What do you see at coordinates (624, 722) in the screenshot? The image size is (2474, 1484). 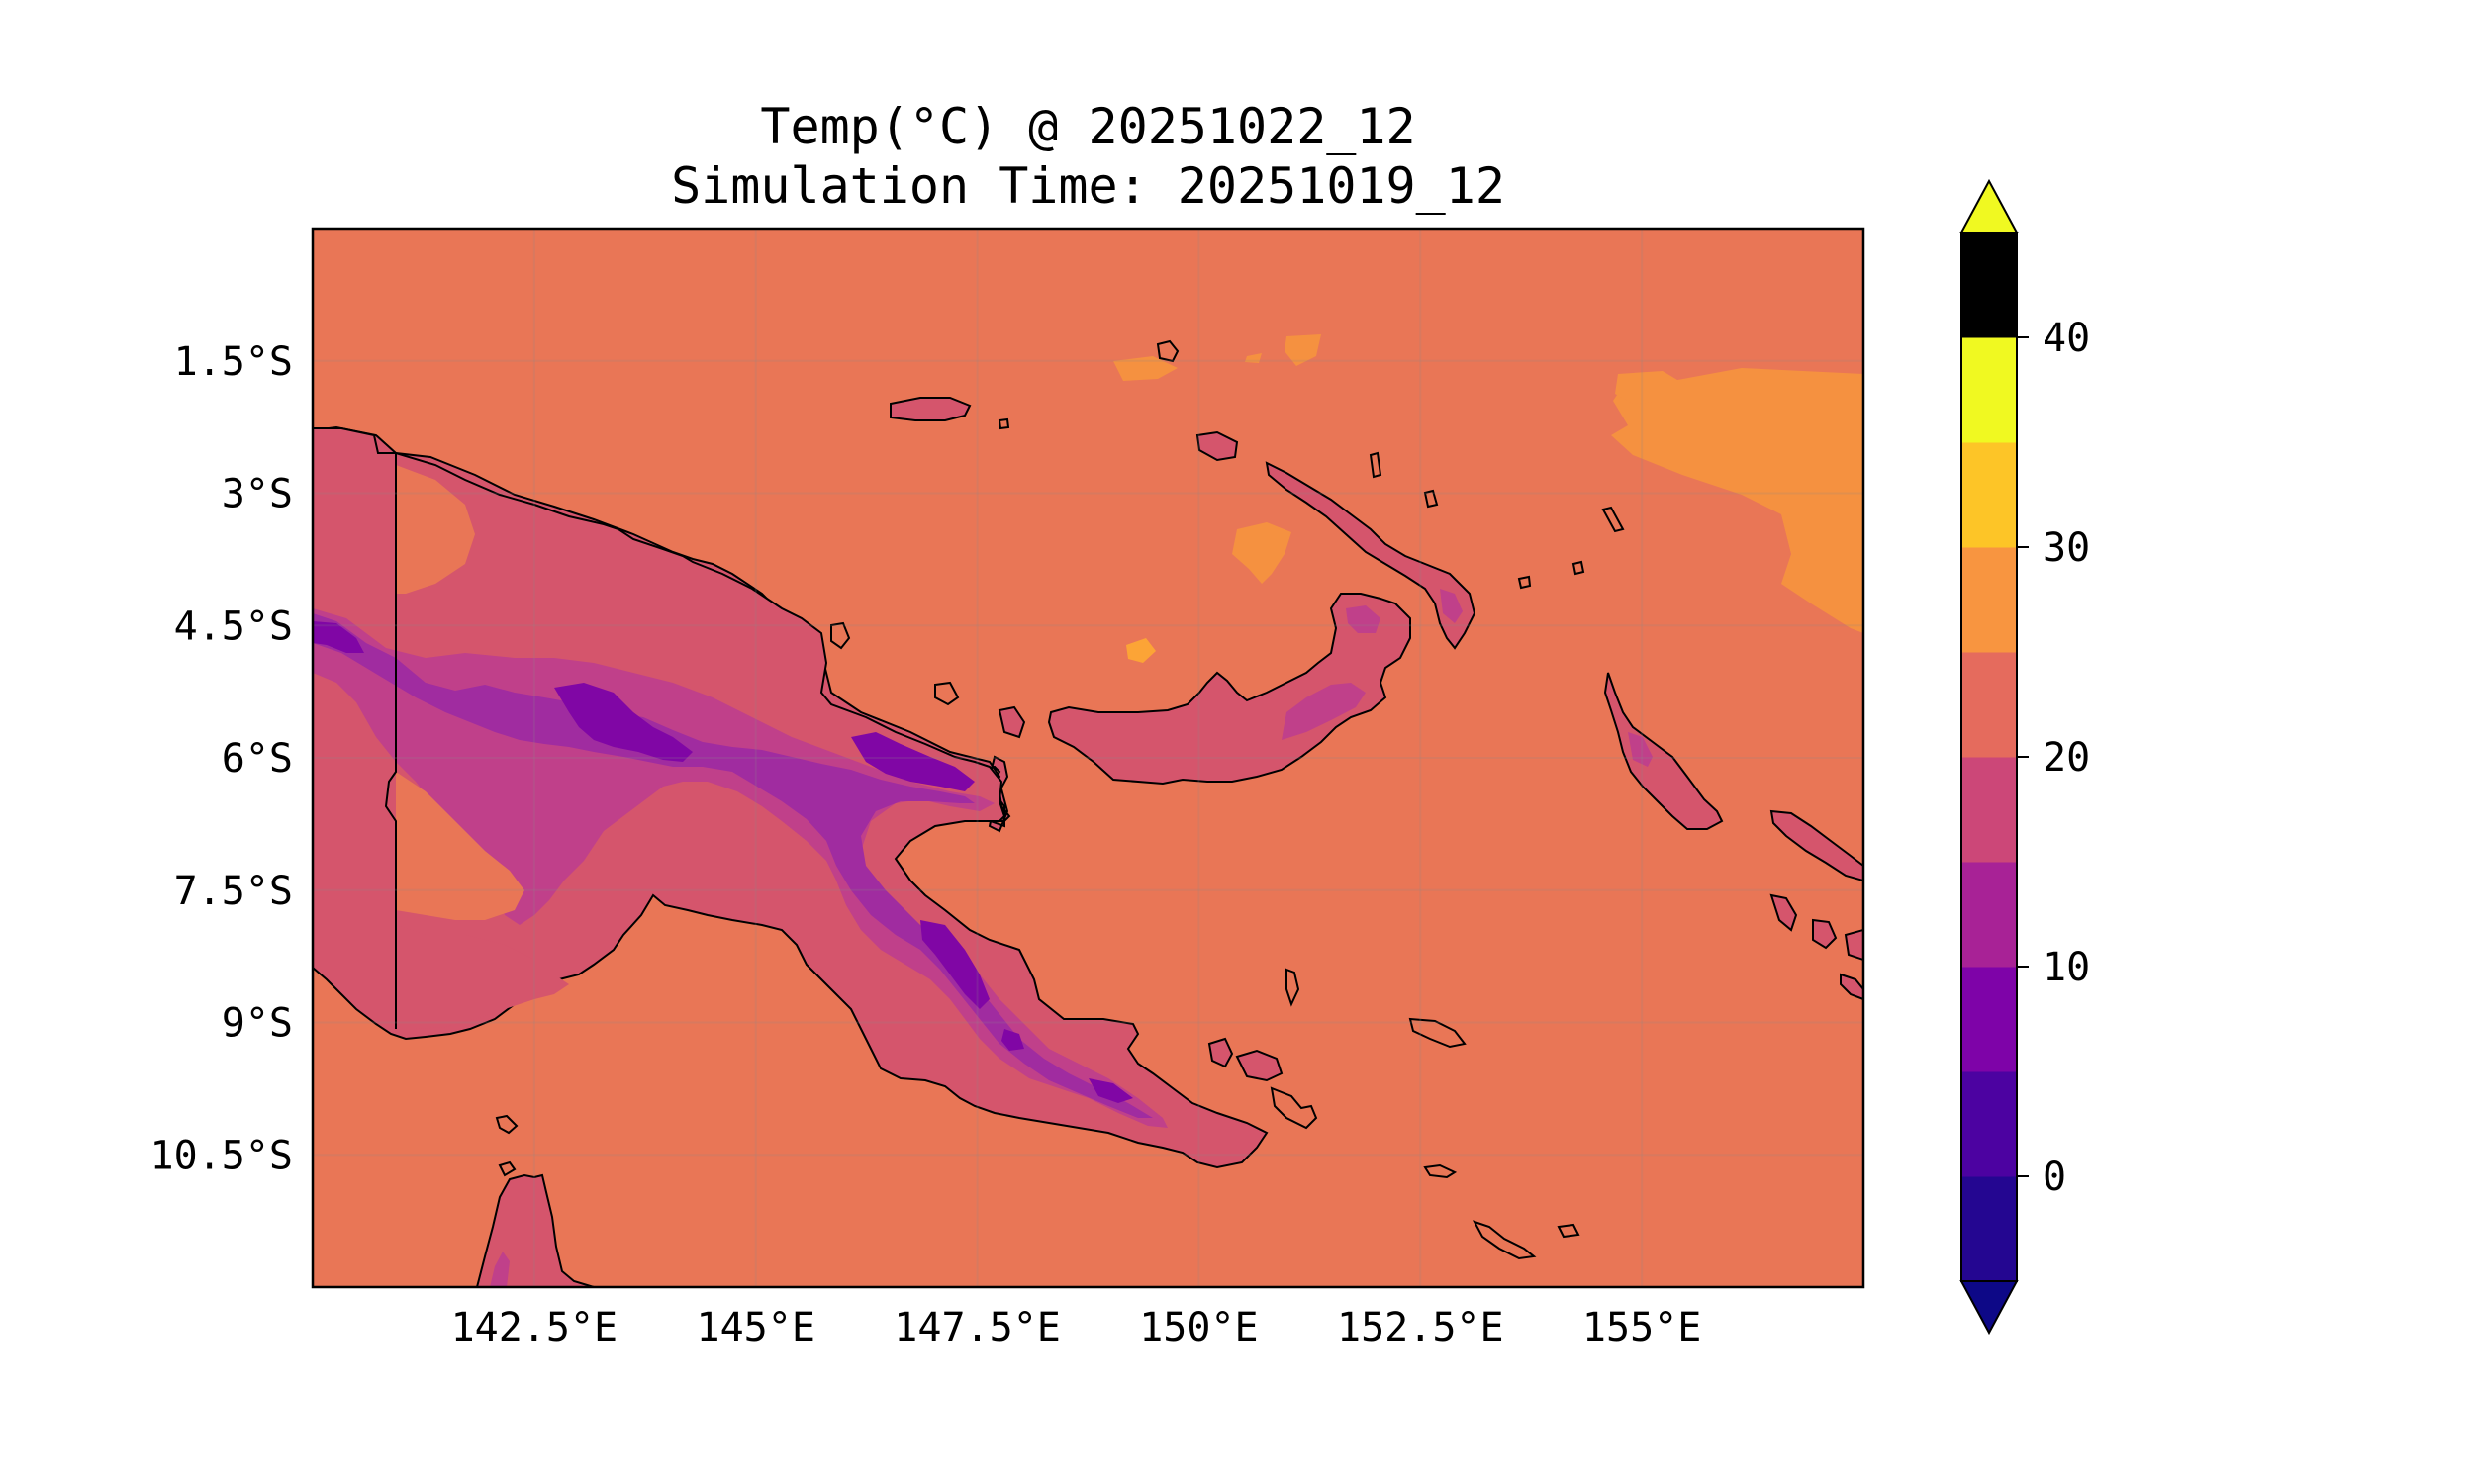 I see `peak-central` at bounding box center [624, 722].